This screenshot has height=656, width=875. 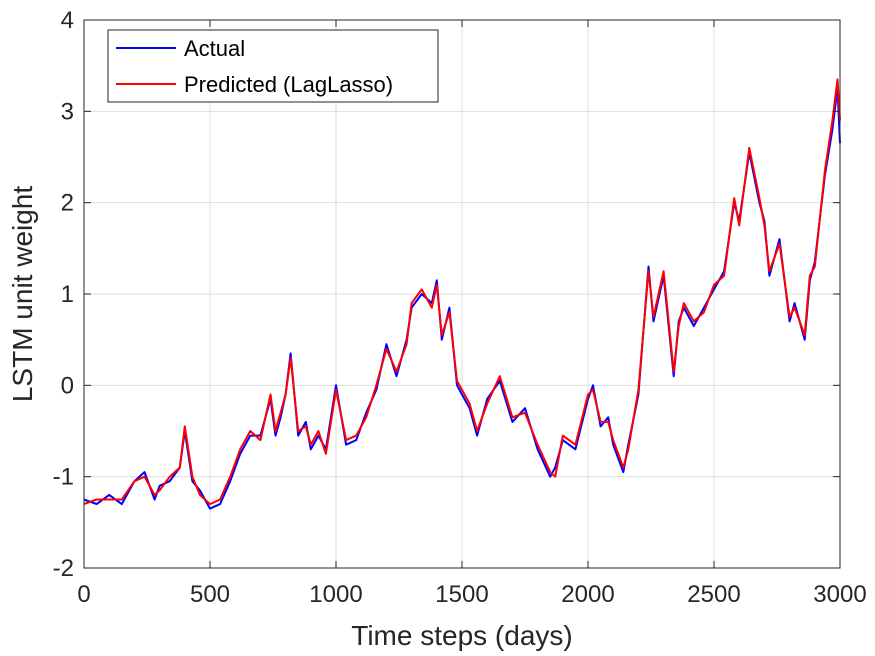 I want to click on y-tick-label: 4, so click(x=67, y=20).